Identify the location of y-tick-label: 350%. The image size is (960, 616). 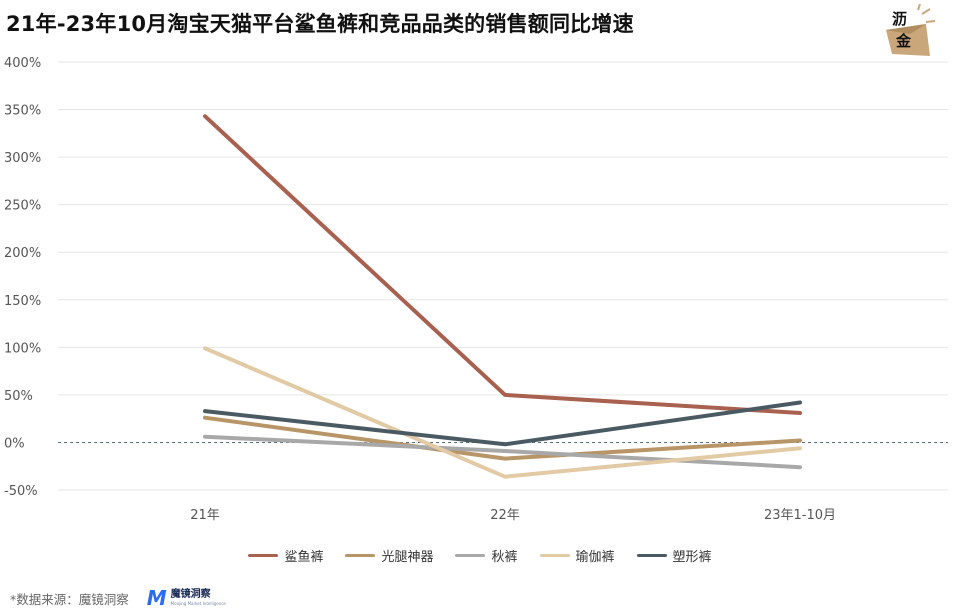
(22, 111).